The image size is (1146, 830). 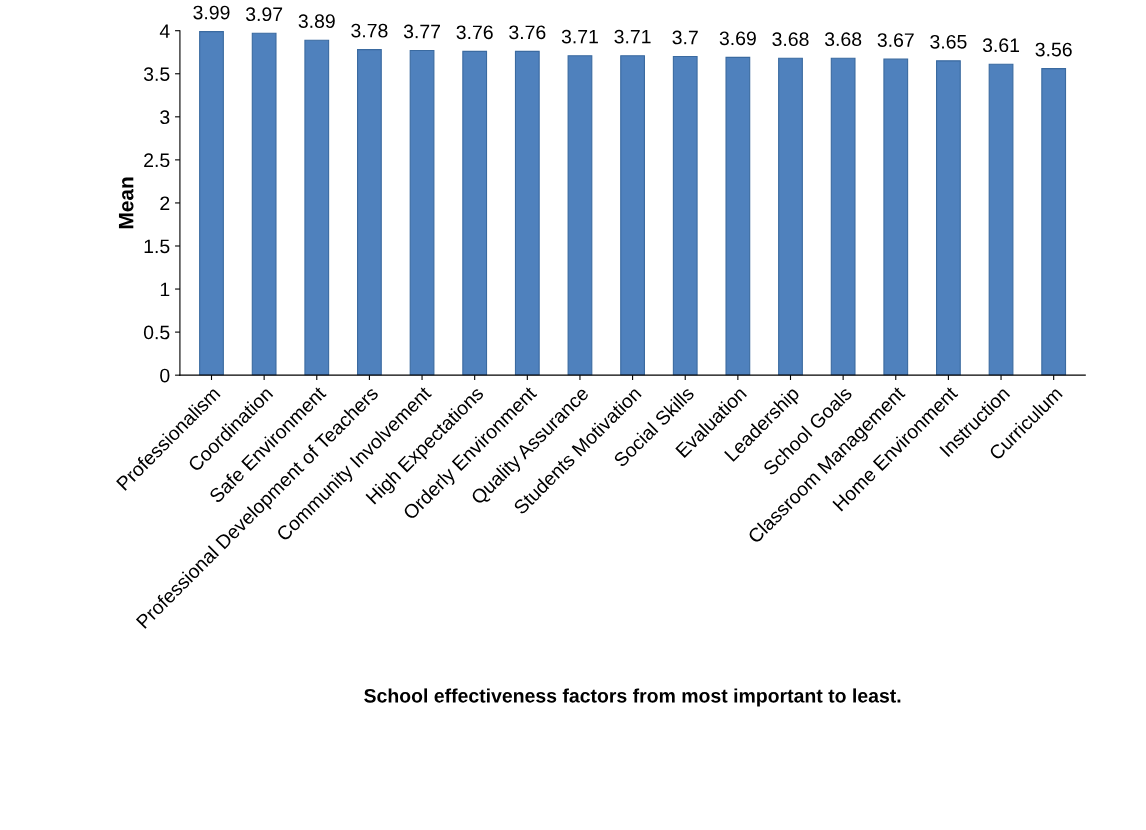 I want to click on x-axis-title: School effectiveness factors from most important to least., so click(x=632, y=697).